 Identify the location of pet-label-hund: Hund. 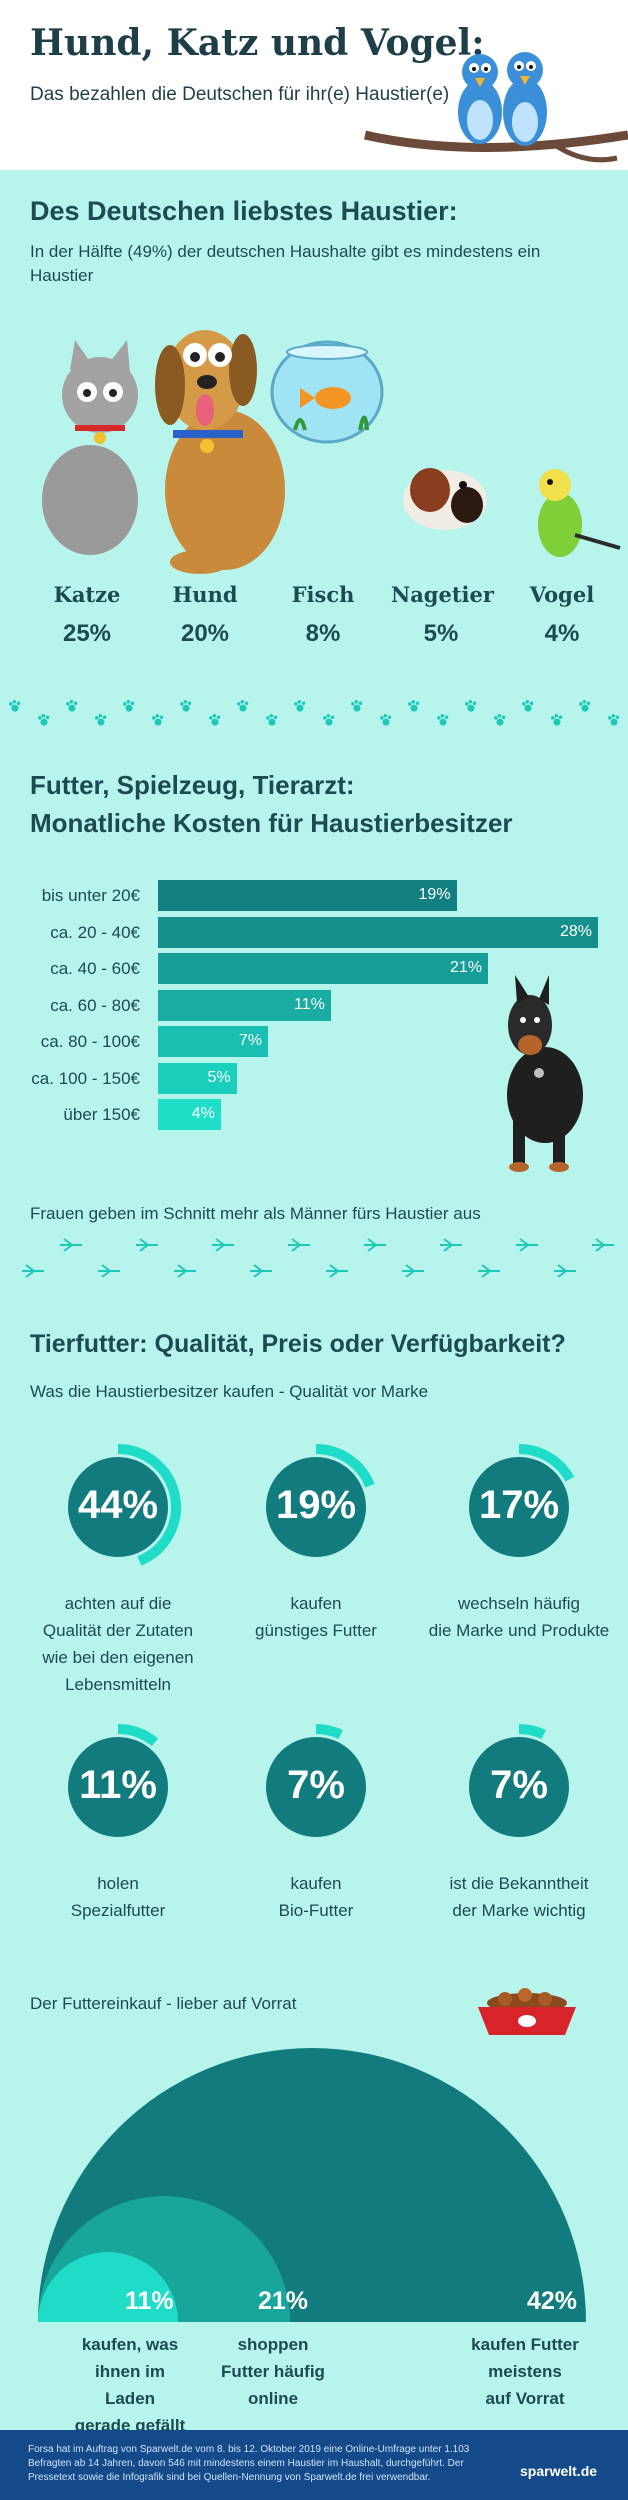
(205, 594).